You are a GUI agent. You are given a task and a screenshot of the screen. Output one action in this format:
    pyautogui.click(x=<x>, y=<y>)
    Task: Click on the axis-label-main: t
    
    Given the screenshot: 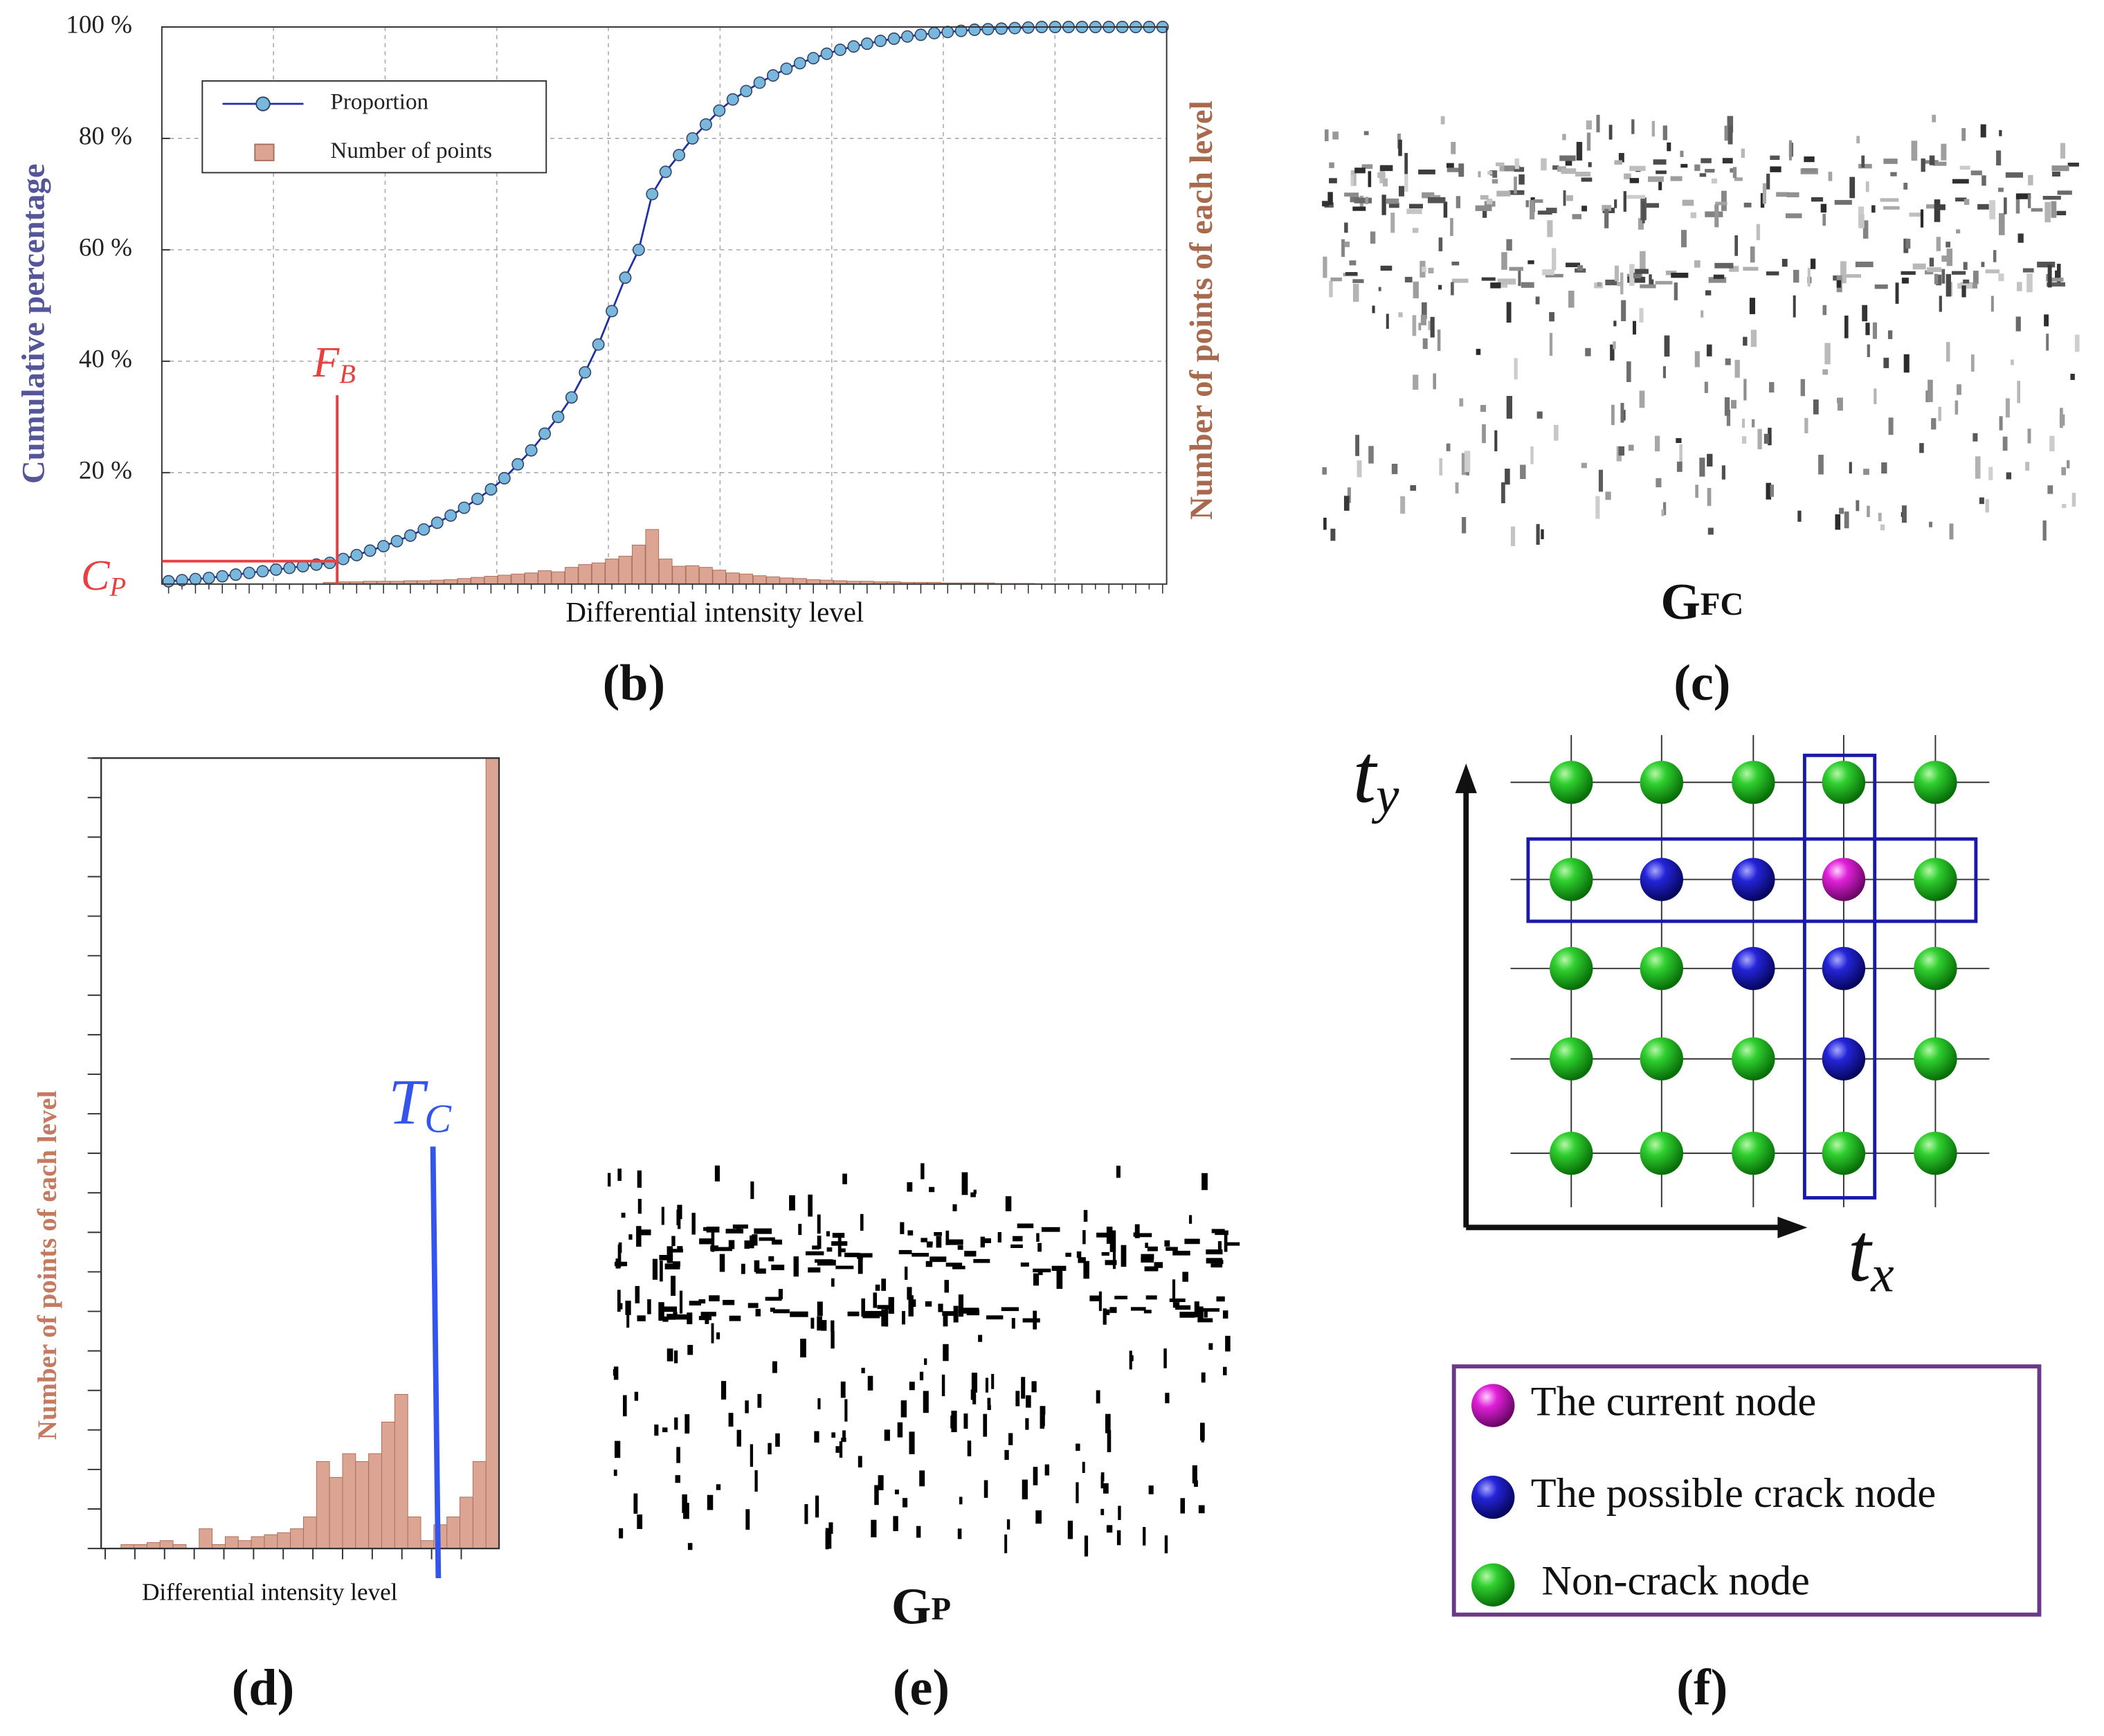 What is the action you would take?
    pyautogui.click(x=1860, y=1252)
    